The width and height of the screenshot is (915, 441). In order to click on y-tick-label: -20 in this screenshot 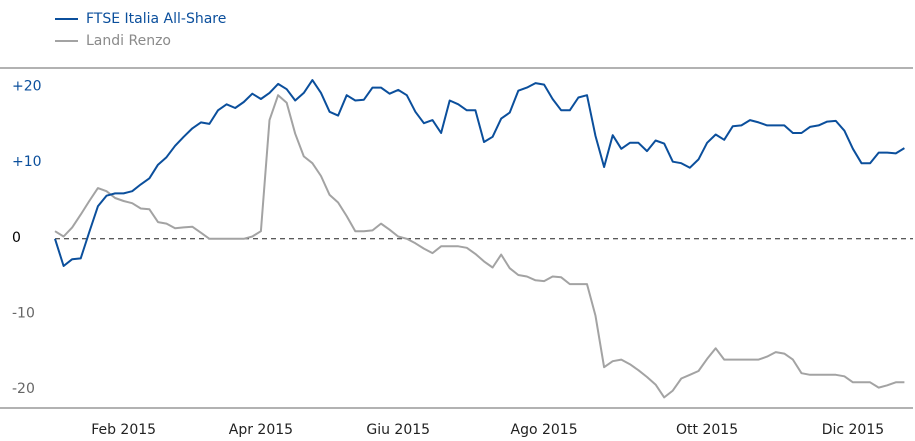, I will do `click(23, 389)`.